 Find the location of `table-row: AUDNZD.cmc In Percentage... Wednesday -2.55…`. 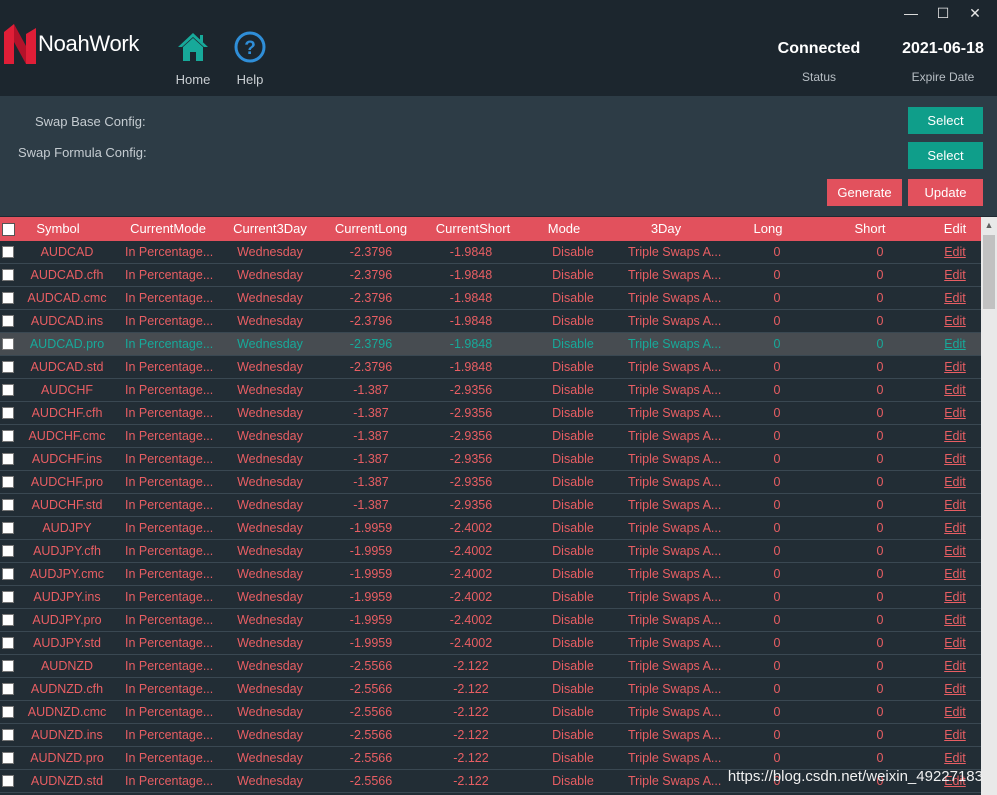

table-row: AUDNZD.cmc In Percentage... Wednesday -2.55… is located at coordinates (490, 712).